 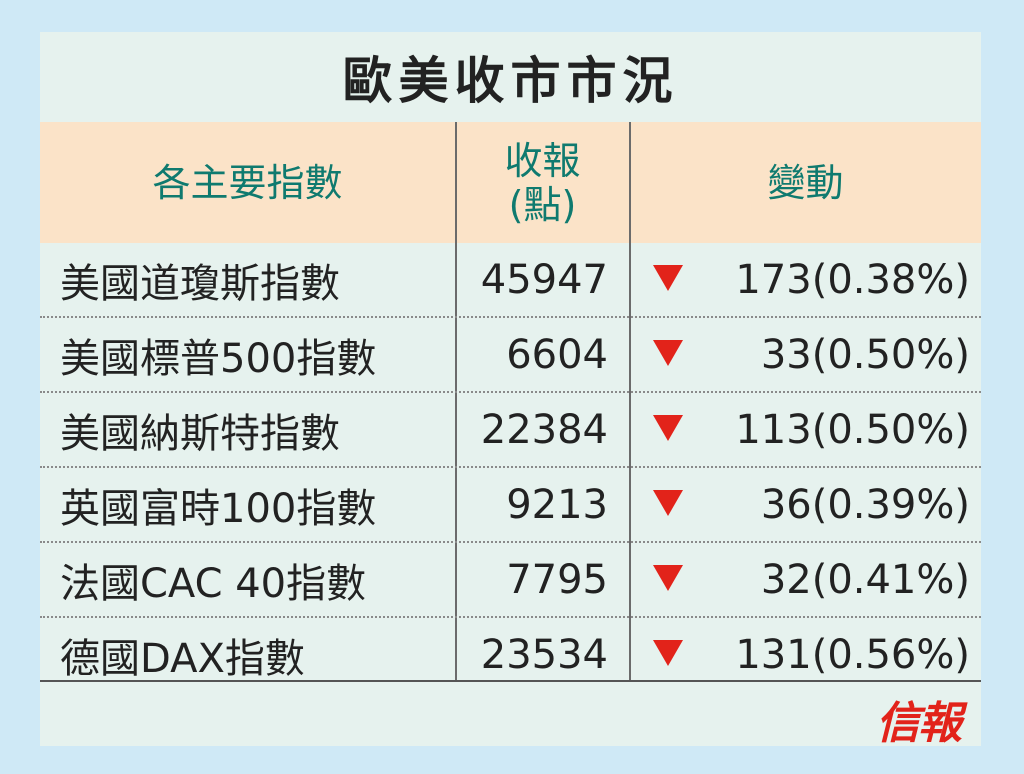 I want to click on change-value: 36(0.39%), so click(x=865, y=504).